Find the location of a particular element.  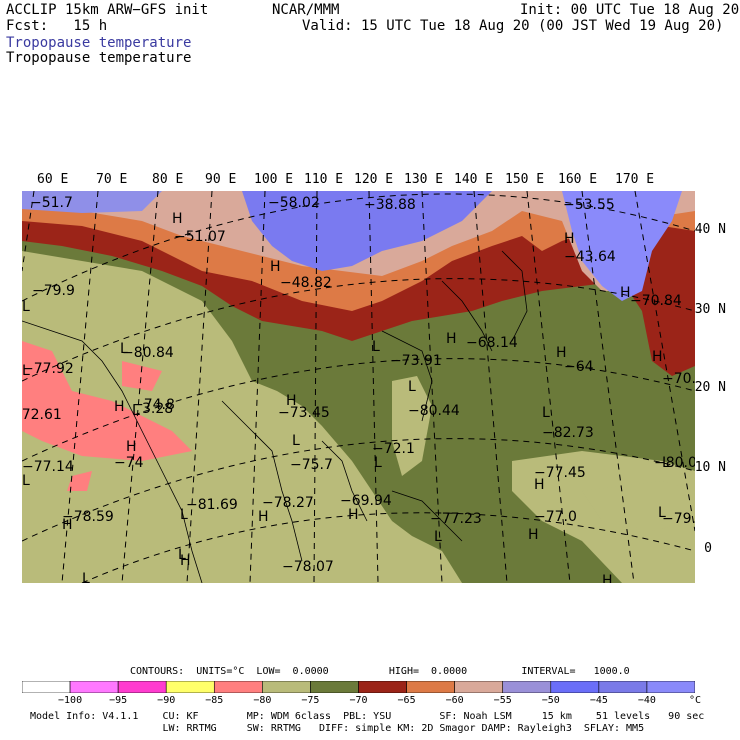

lon-label: 60 E is located at coordinates (53, 179).